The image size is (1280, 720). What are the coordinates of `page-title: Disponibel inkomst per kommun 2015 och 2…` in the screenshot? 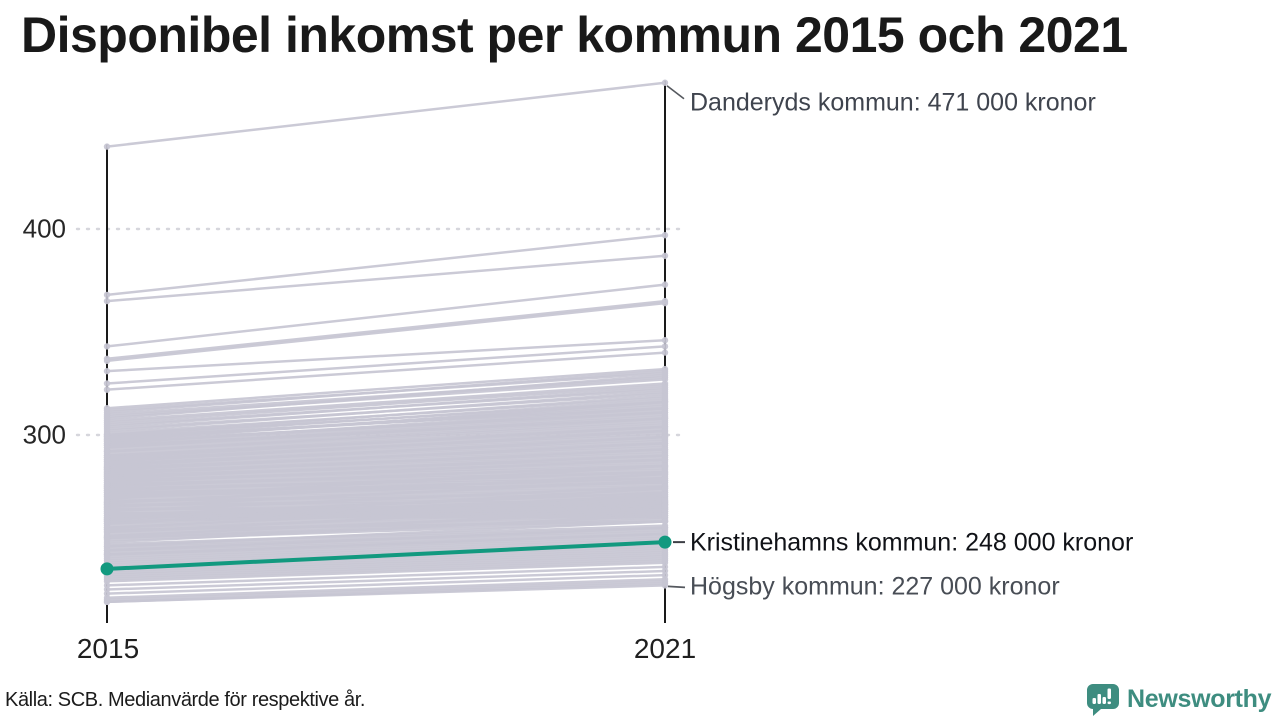 It's located at (574, 35).